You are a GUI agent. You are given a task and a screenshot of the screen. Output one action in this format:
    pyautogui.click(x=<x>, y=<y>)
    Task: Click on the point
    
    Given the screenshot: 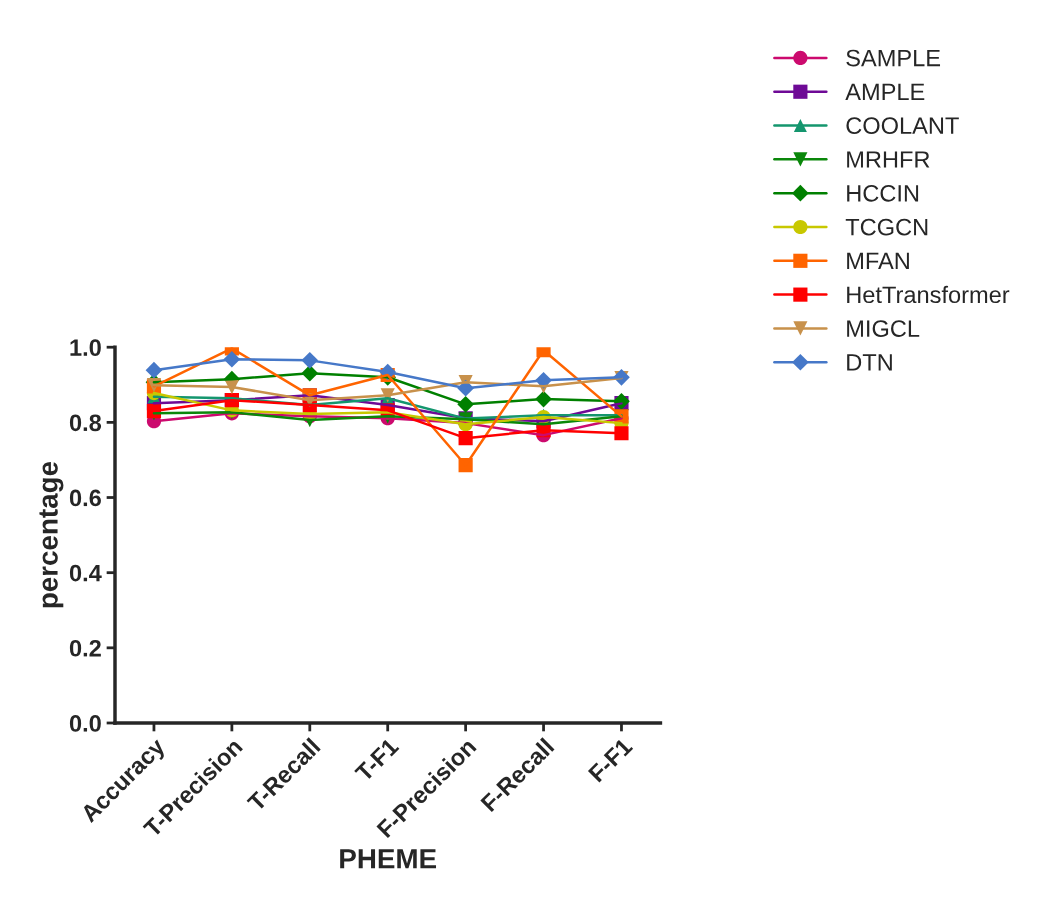 What is the action you would take?
    pyautogui.click(x=621, y=433)
    